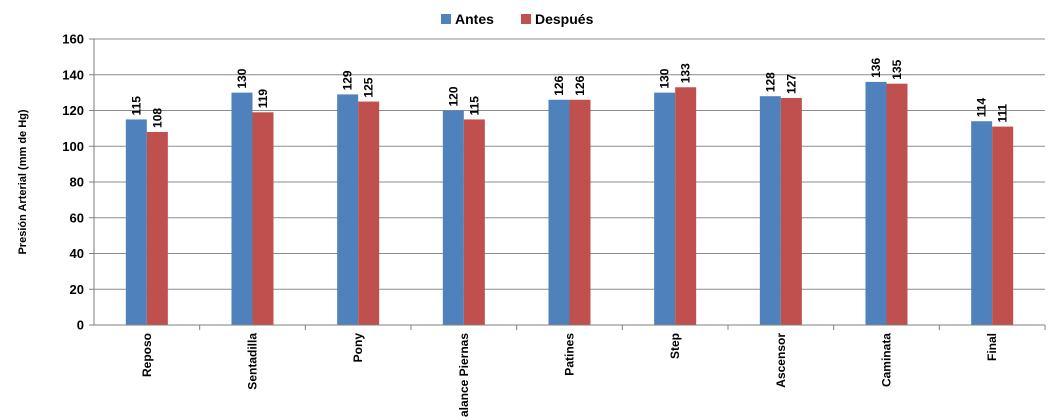 This screenshot has height=417, width=1051. Describe the element at coordinates (992, 347) in the screenshot. I see `category-label: Final` at that location.